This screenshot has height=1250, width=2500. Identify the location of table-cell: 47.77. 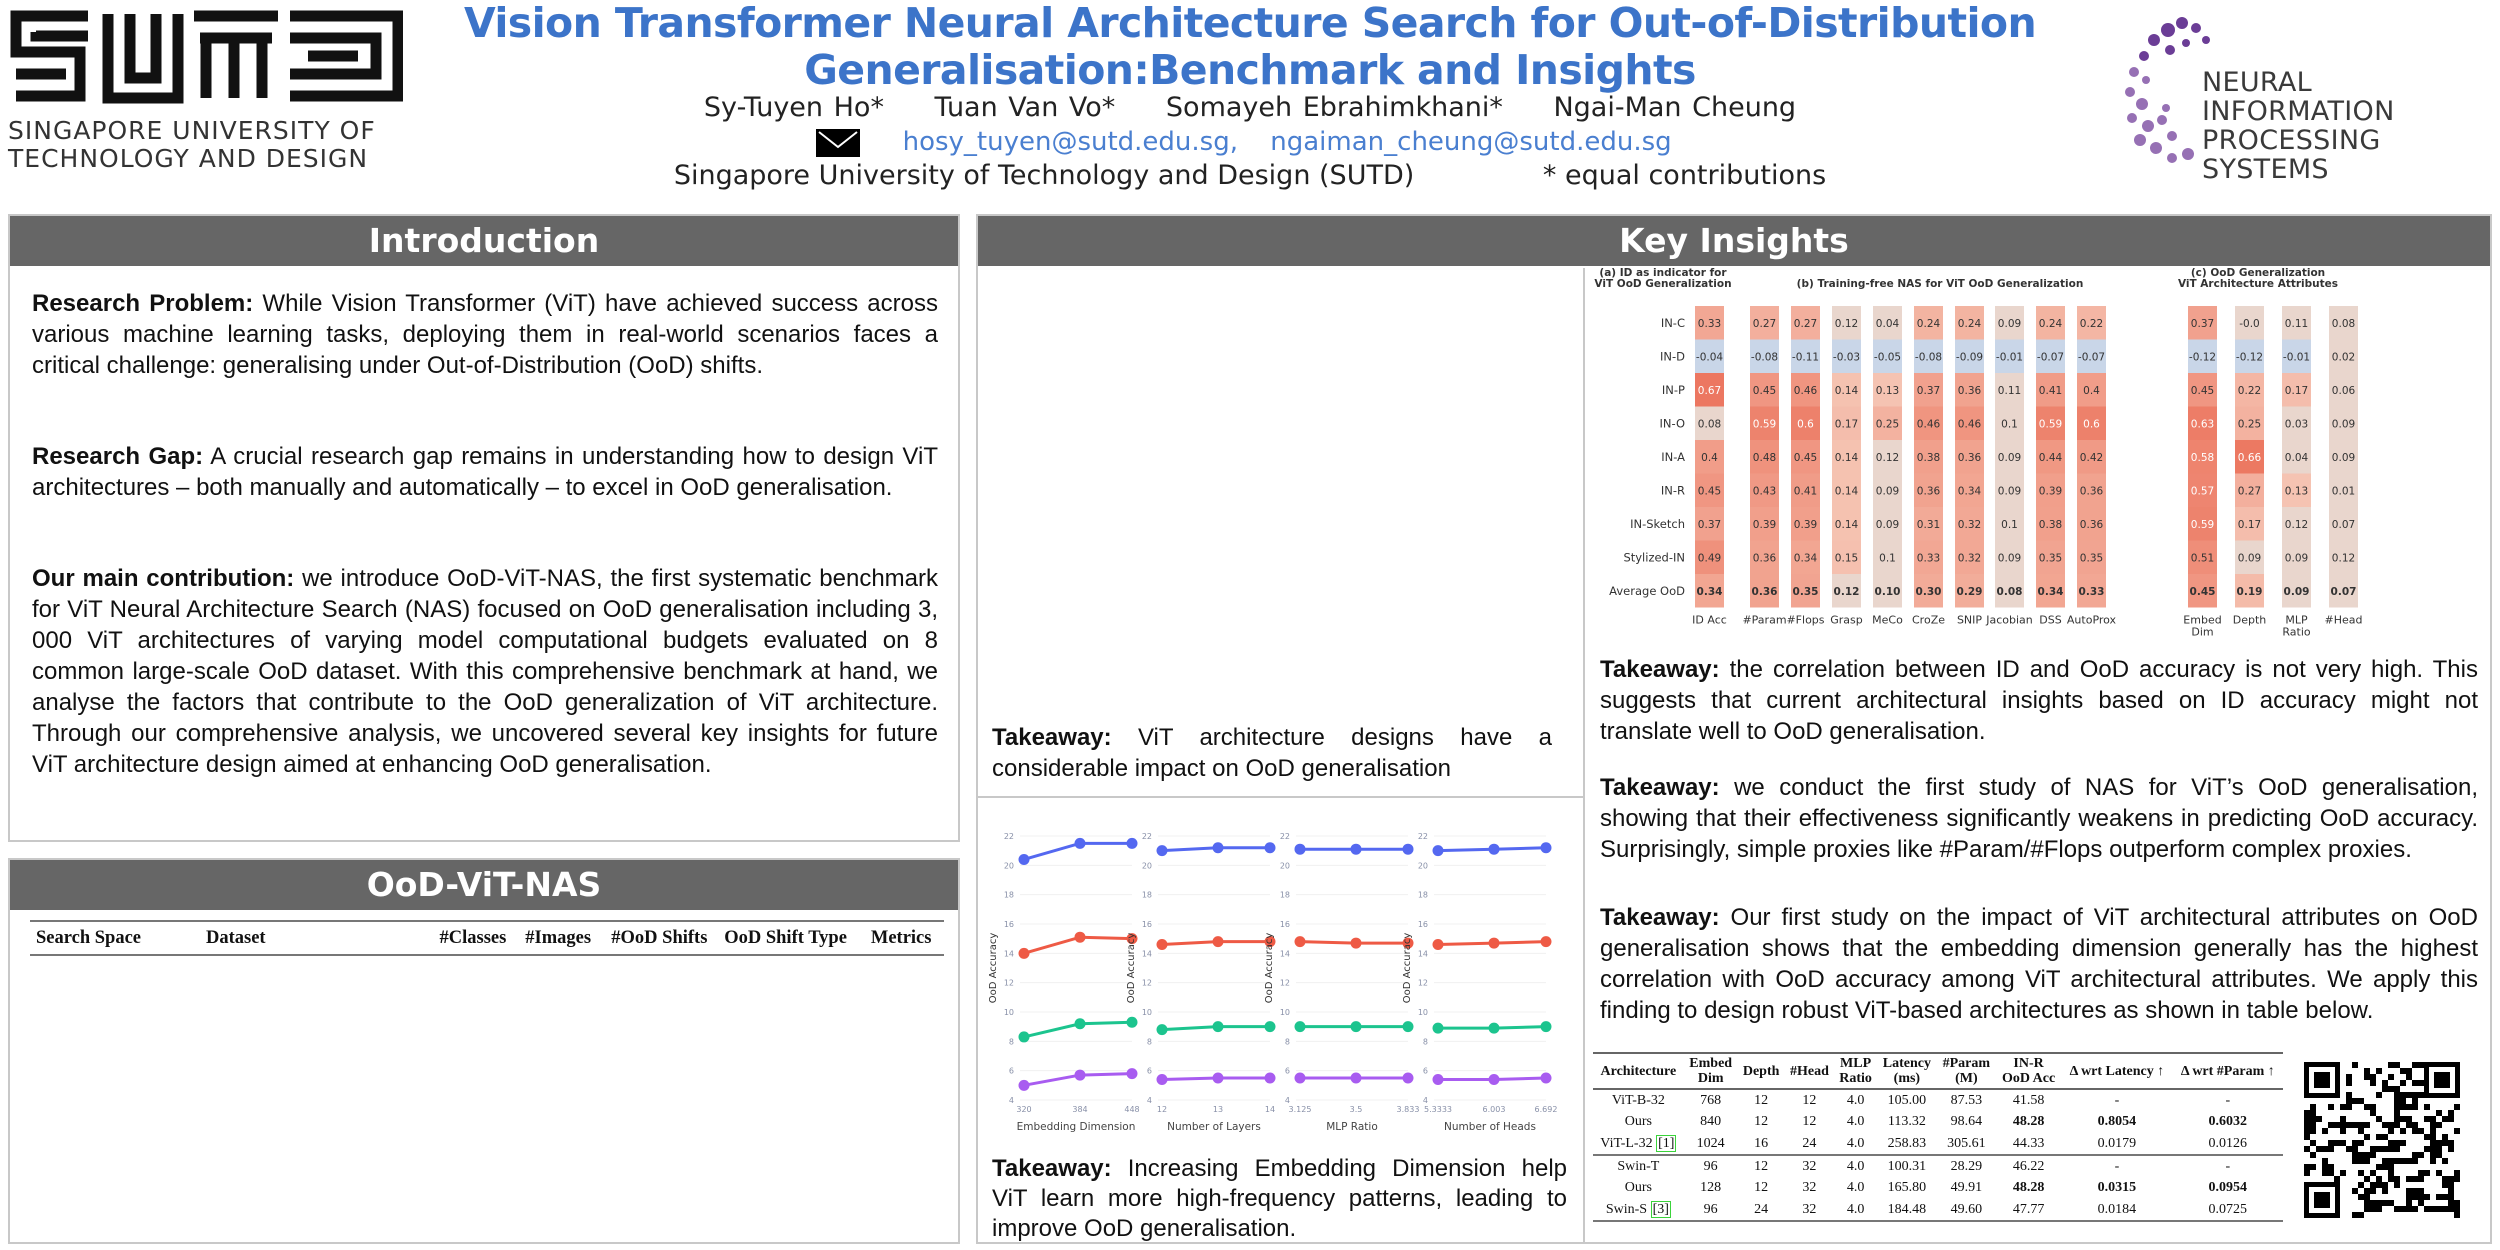
(2028, 1210).